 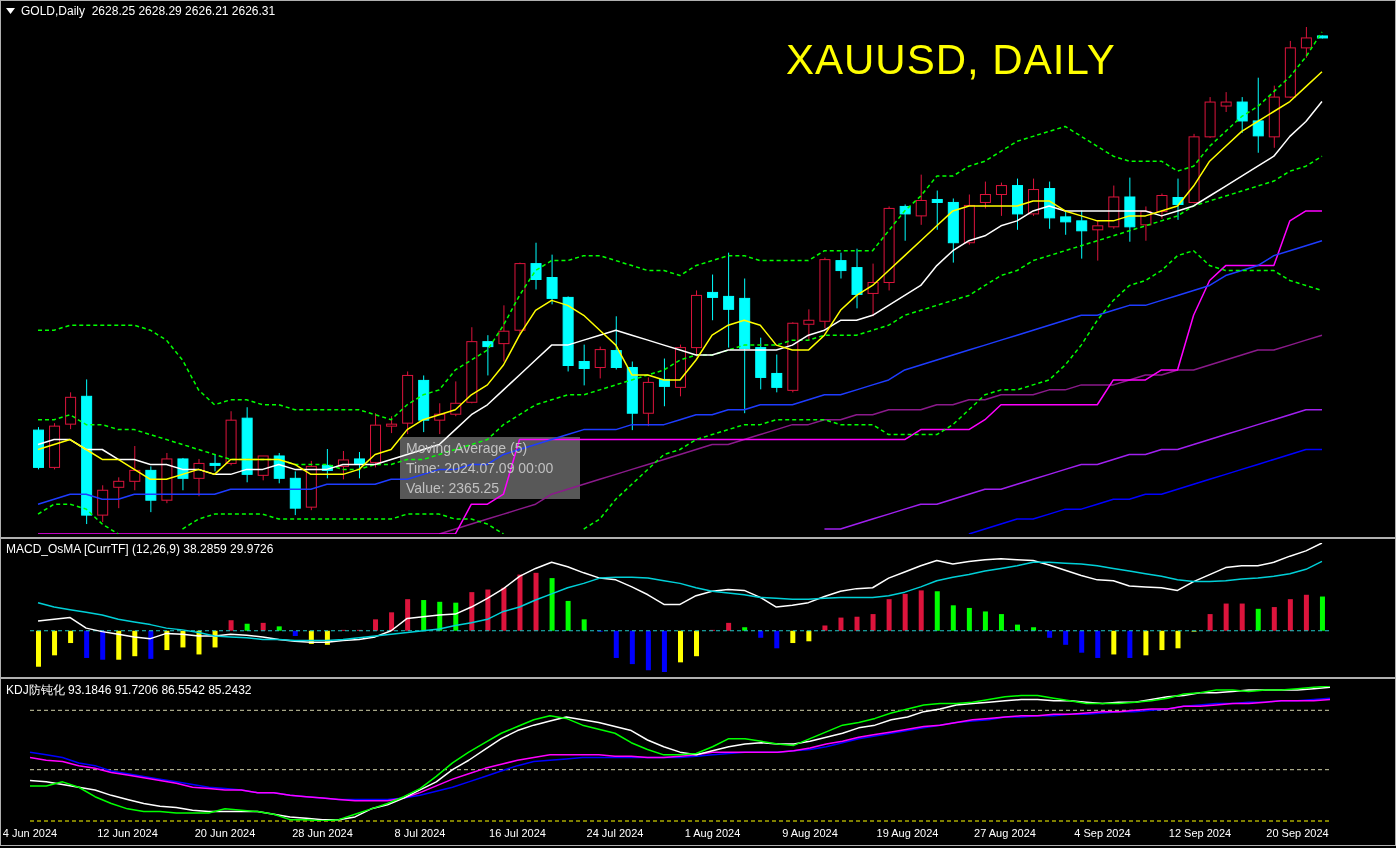 I want to click on x-tick-label: 9 Aug 2024, so click(x=810, y=832).